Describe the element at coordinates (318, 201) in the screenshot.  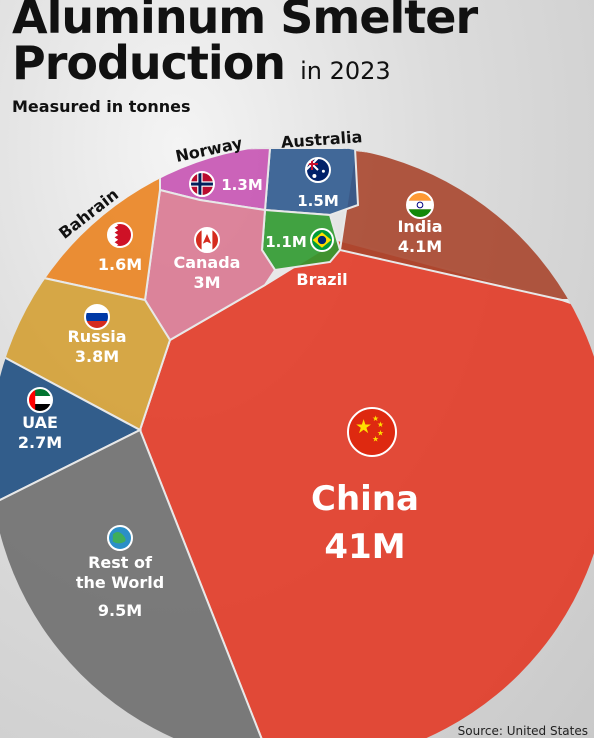
I see `value-label-australia: 1.5M` at that location.